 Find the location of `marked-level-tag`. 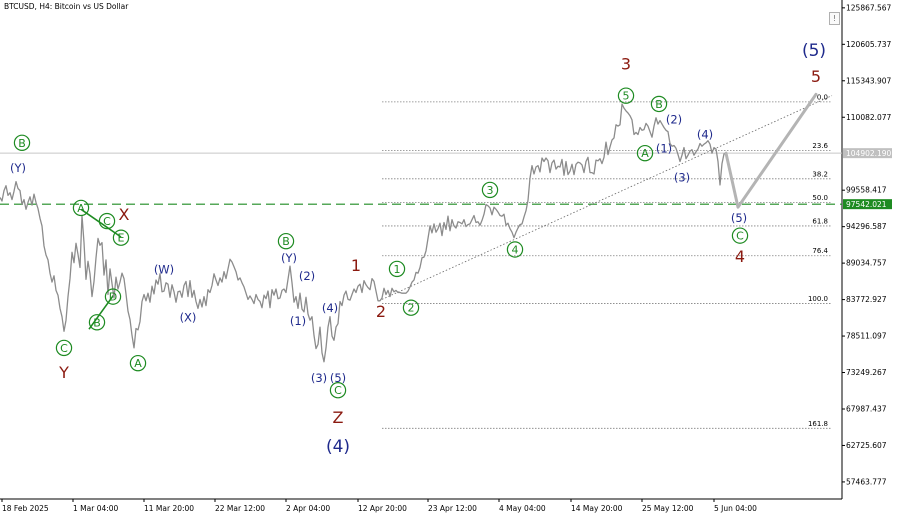

marked-level-tag is located at coordinates (867, 204).